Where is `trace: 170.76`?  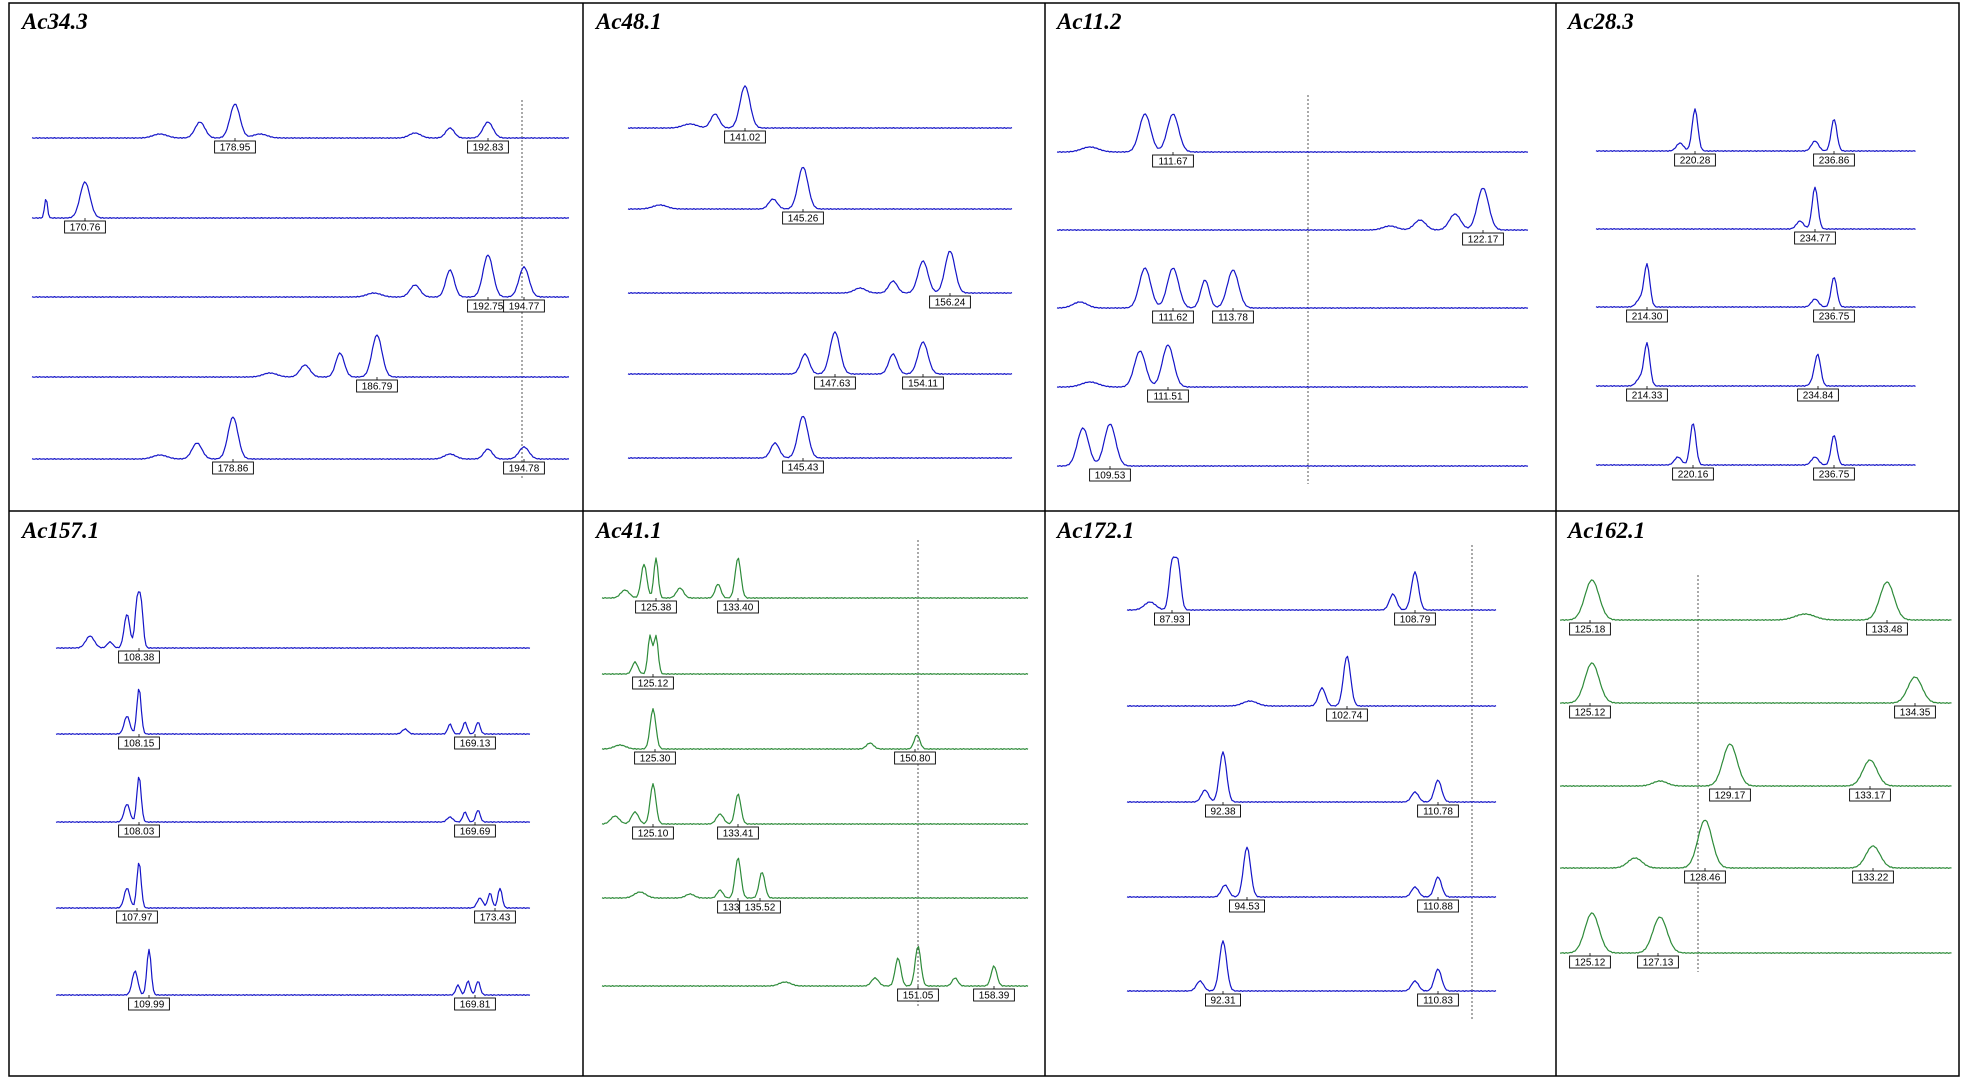
trace: 170.76 is located at coordinates (300, 207).